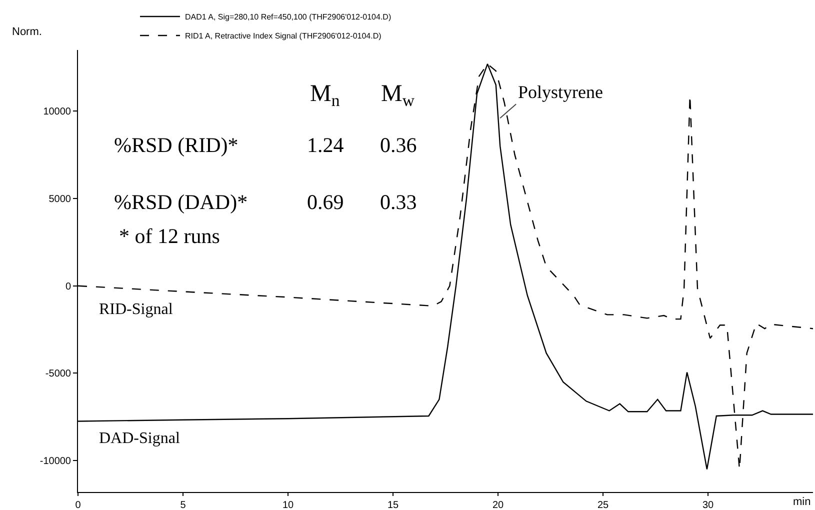 The height and width of the screenshot is (510, 815). What do you see at coordinates (325, 95) in the screenshot?
I see `annotation: M$_{n}$` at bounding box center [325, 95].